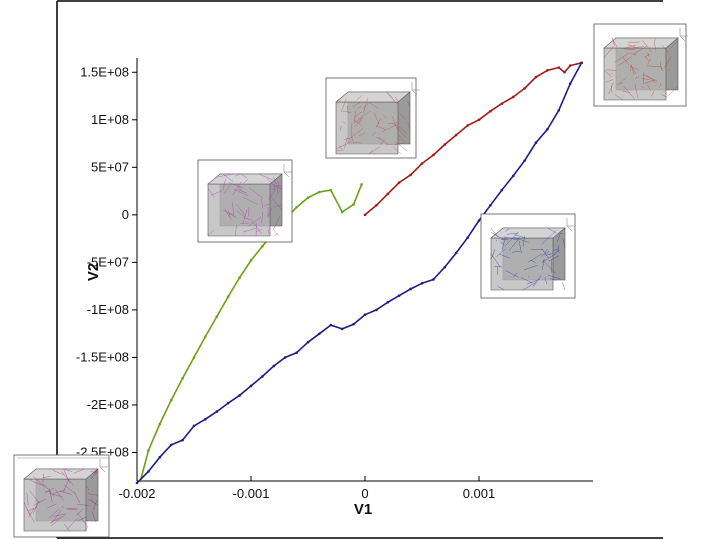 This screenshot has height=540, width=720. What do you see at coordinates (110, 166) in the screenshot?
I see `y-tick-label: 5E+07` at bounding box center [110, 166].